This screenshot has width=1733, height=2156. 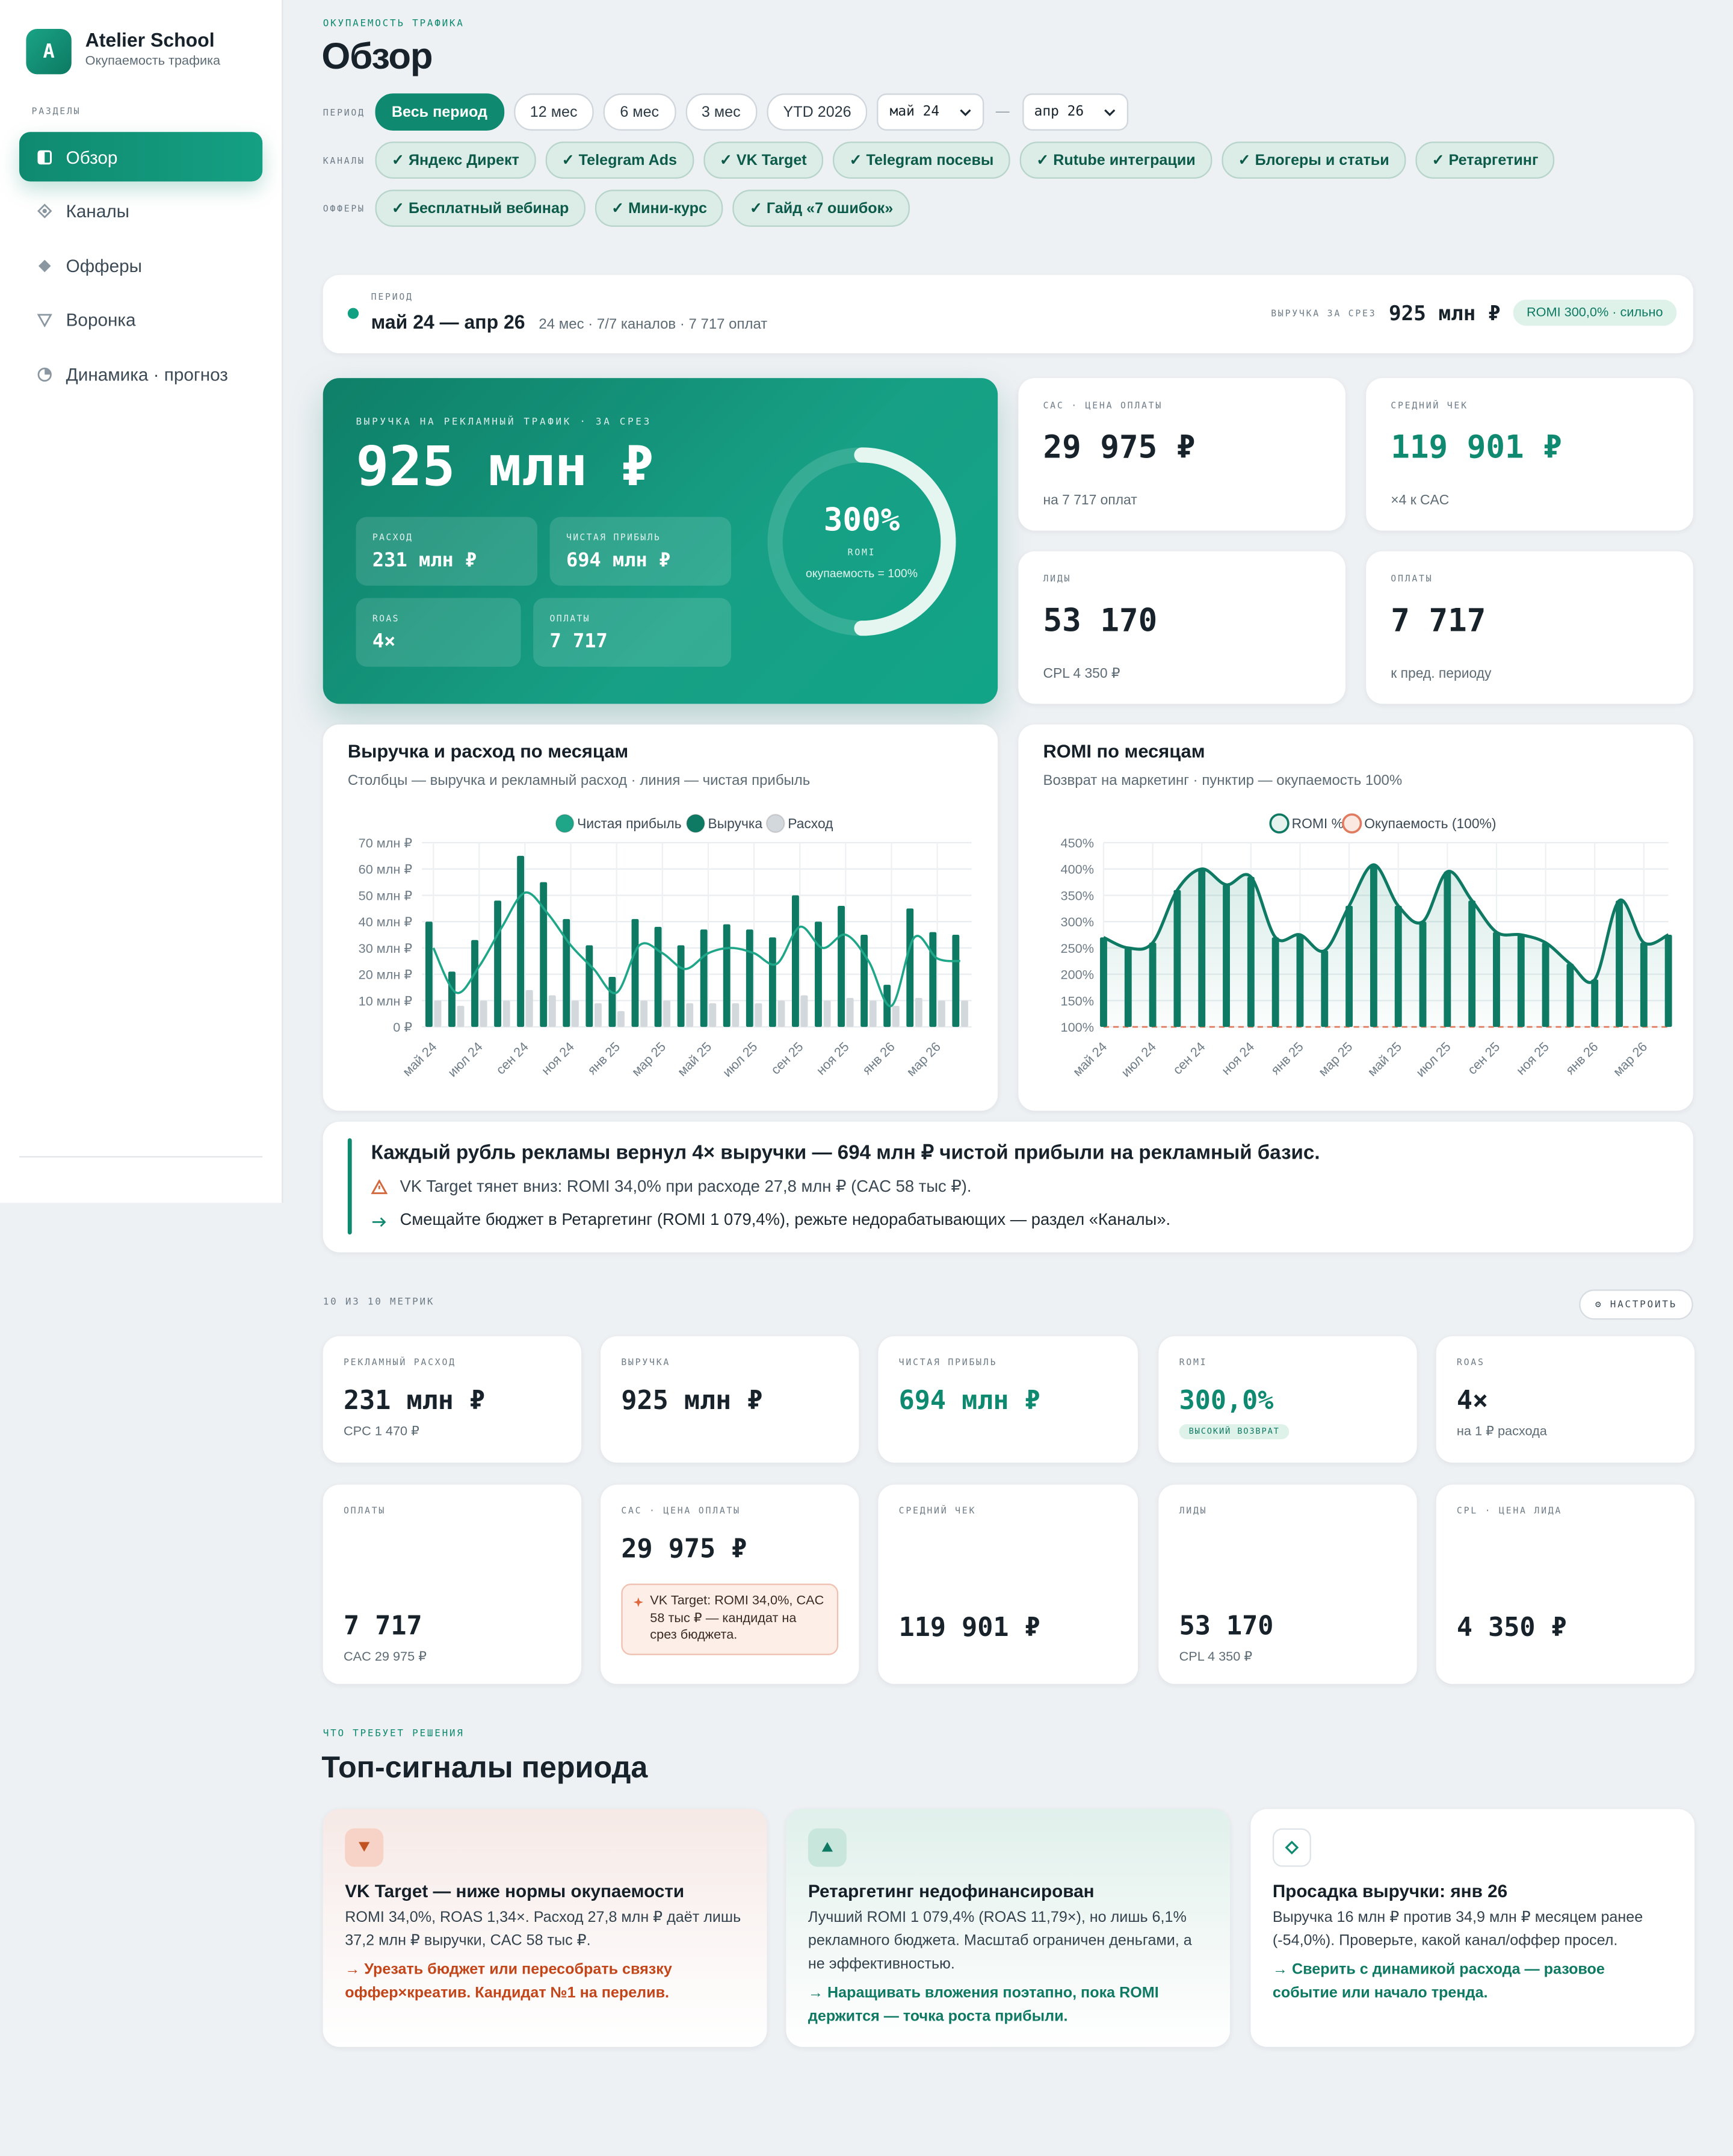 What do you see at coordinates (619, 160) in the screenshot?
I see `channel-chip: ✓ Telegram Ads` at bounding box center [619, 160].